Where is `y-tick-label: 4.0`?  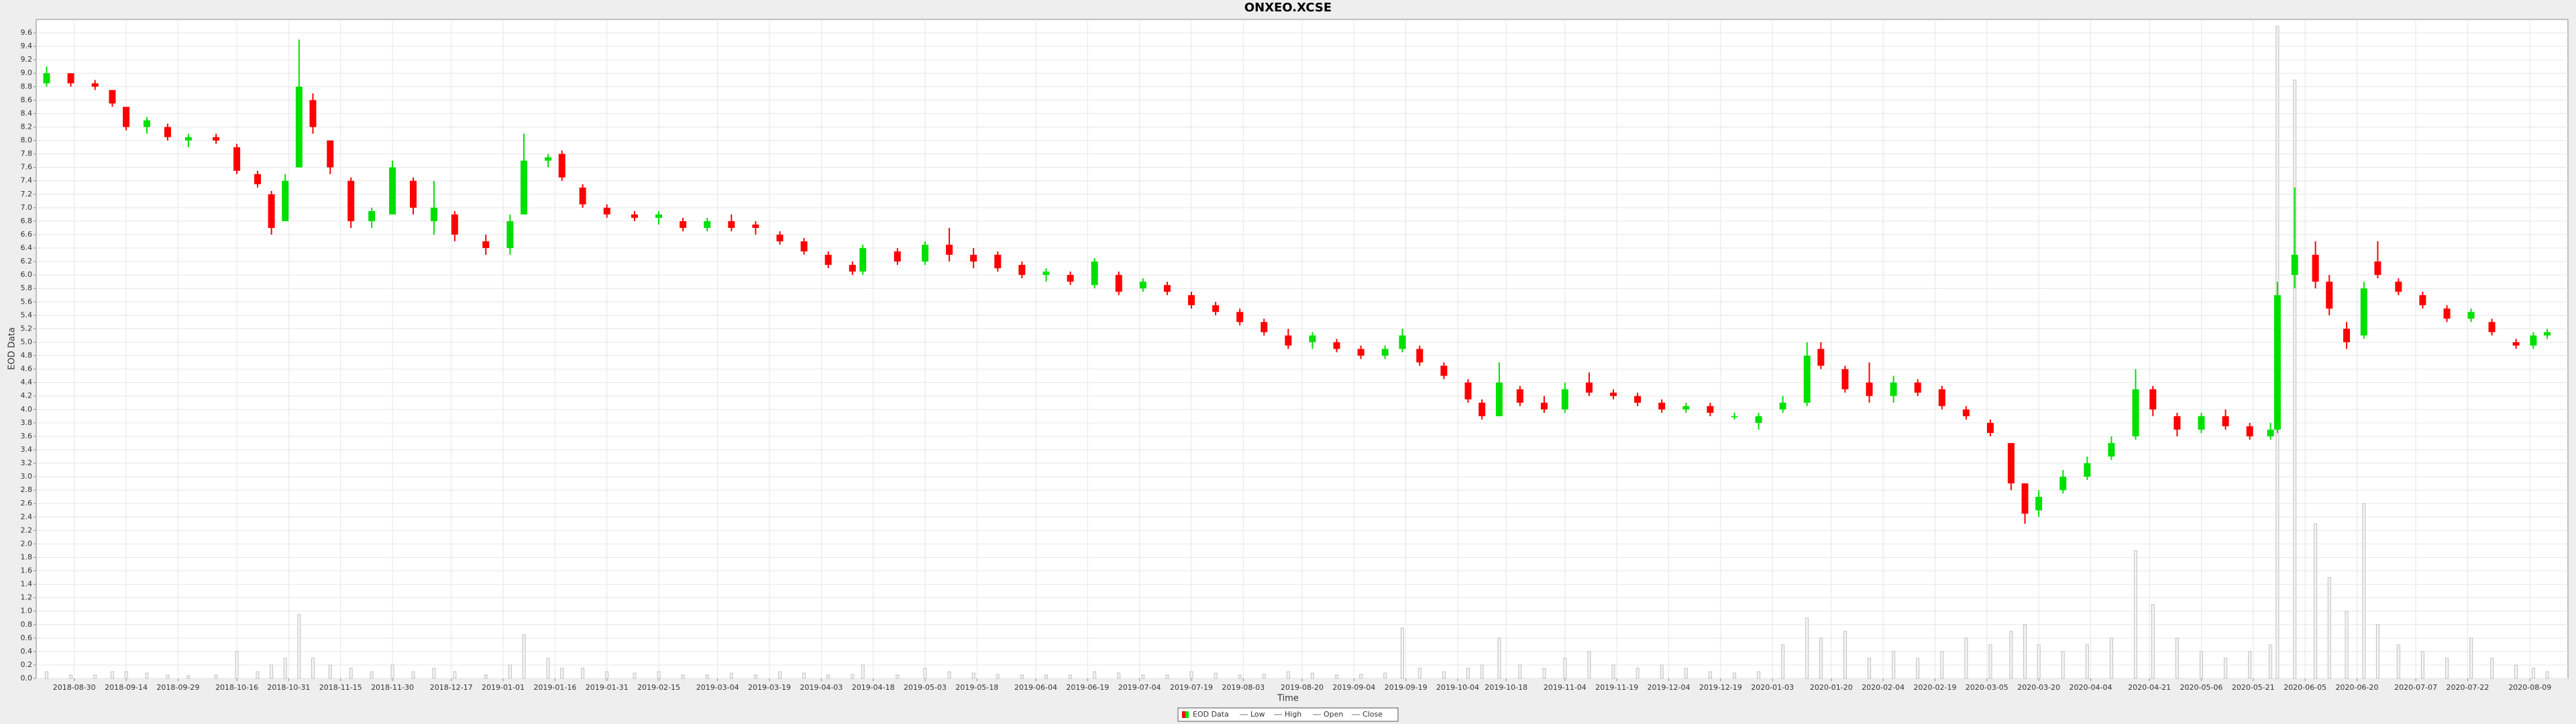
y-tick-label: 4.0 is located at coordinates (27, 409).